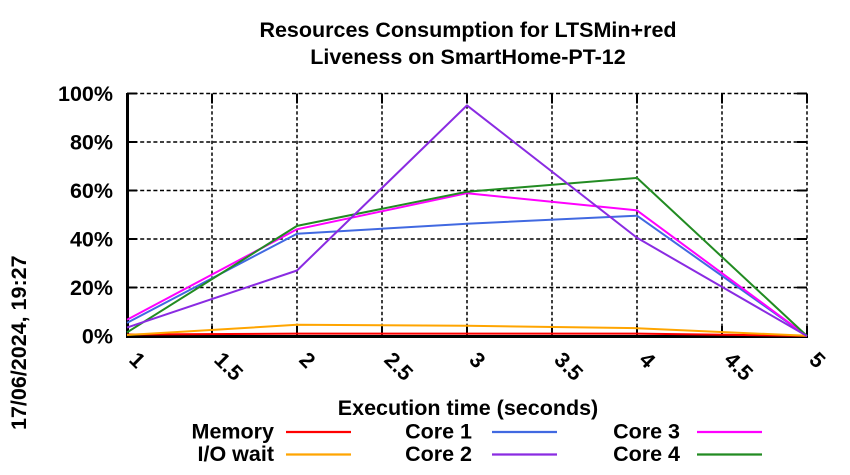 The width and height of the screenshot is (850, 475). I want to click on svg-text: 80%, so click(91, 143).